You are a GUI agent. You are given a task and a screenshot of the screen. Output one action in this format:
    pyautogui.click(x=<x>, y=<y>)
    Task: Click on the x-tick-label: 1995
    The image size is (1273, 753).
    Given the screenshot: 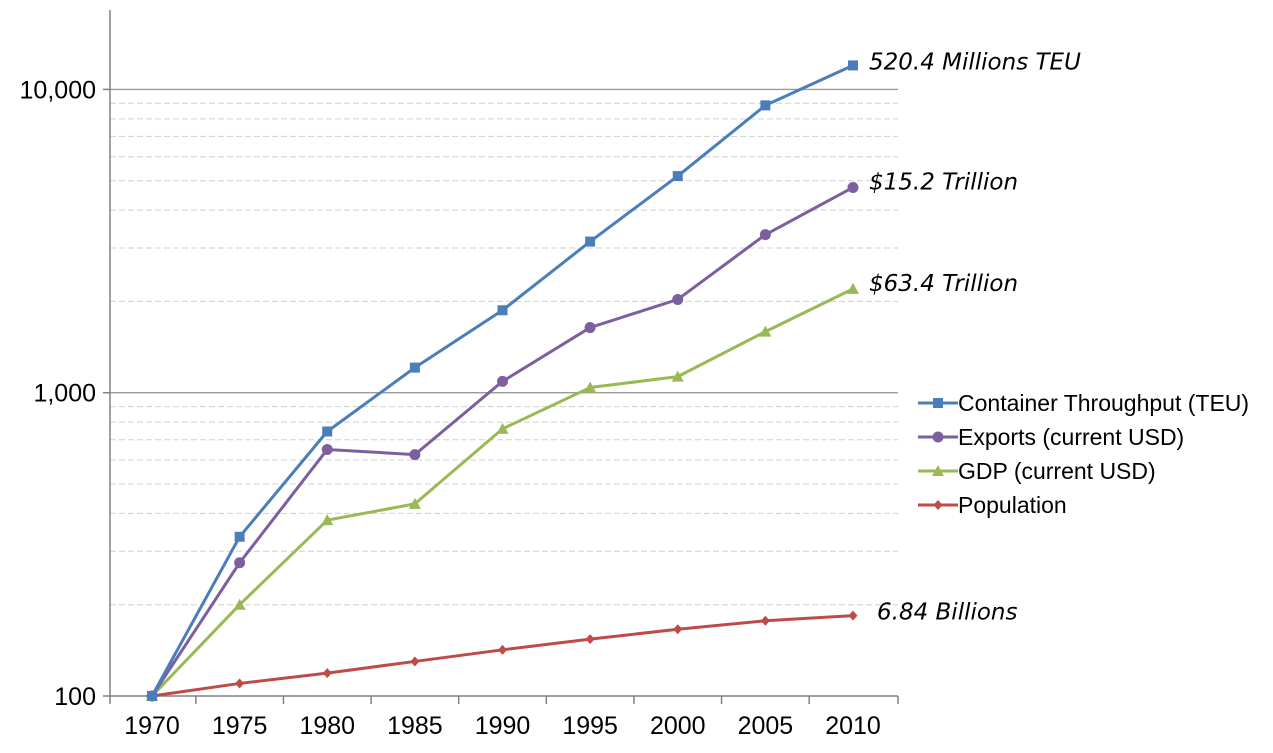 What is the action you would take?
    pyautogui.click(x=590, y=726)
    